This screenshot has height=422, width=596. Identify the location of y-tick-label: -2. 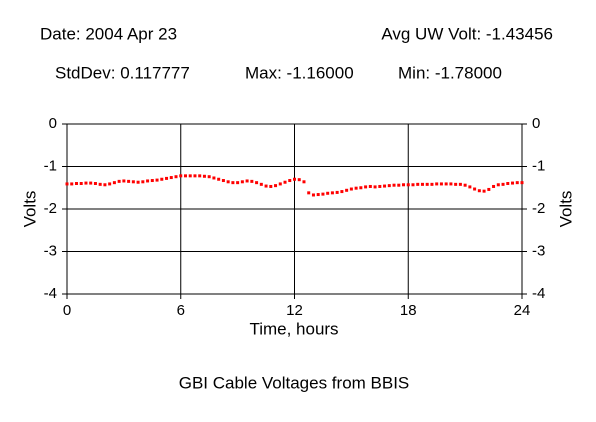
(50, 208).